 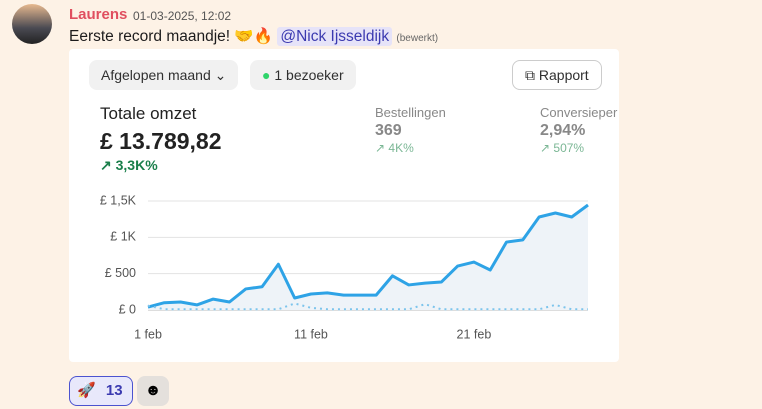 I want to click on area, so click(x=368, y=257).